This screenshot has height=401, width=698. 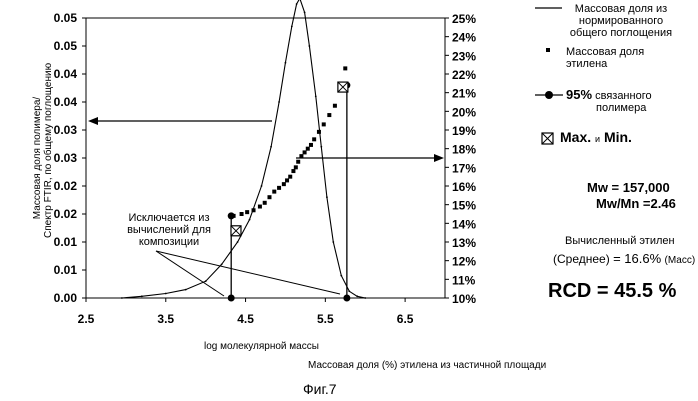 I want to click on excluded-annotation: Исключается из вычислений для композиции, so click(x=169, y=230).